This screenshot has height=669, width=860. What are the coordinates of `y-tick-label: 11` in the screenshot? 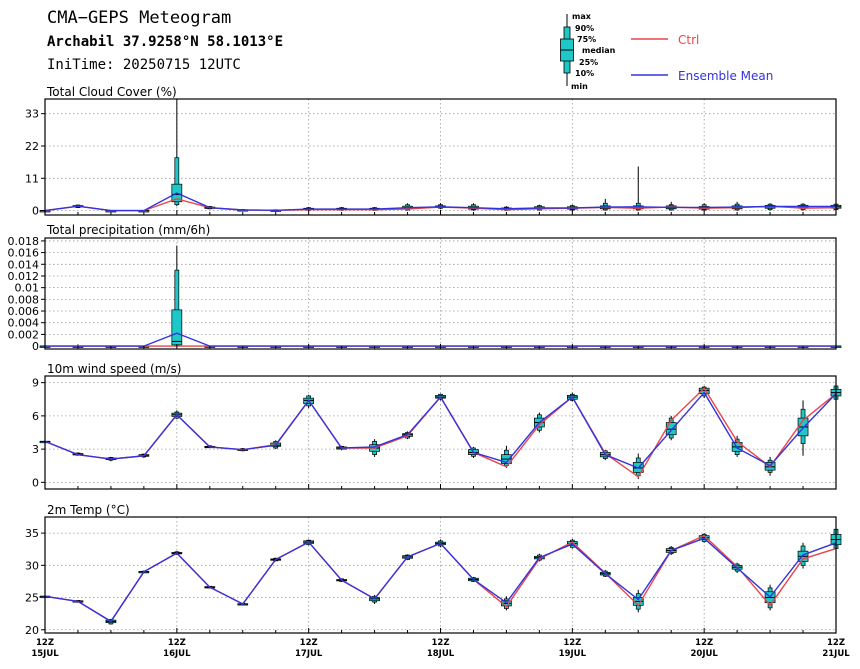 It's located at (32, 178).